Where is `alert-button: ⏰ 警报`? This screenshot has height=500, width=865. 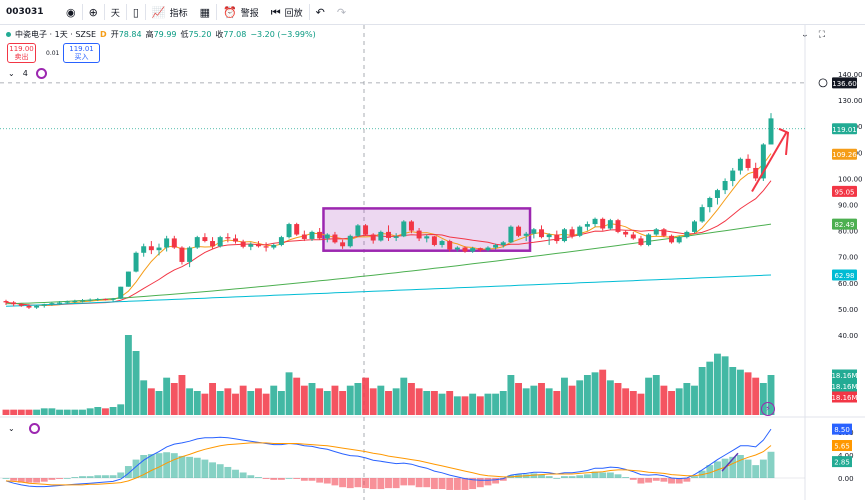 alert-button: ⏰ 警报 is located at coordinates (241, 12).